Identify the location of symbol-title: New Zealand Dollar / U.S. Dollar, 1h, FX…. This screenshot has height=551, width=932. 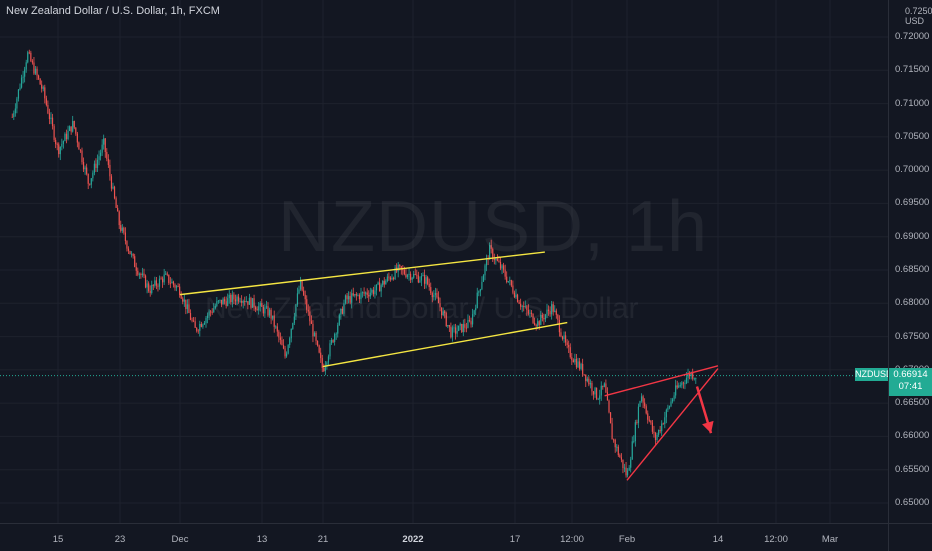
(113, 11).